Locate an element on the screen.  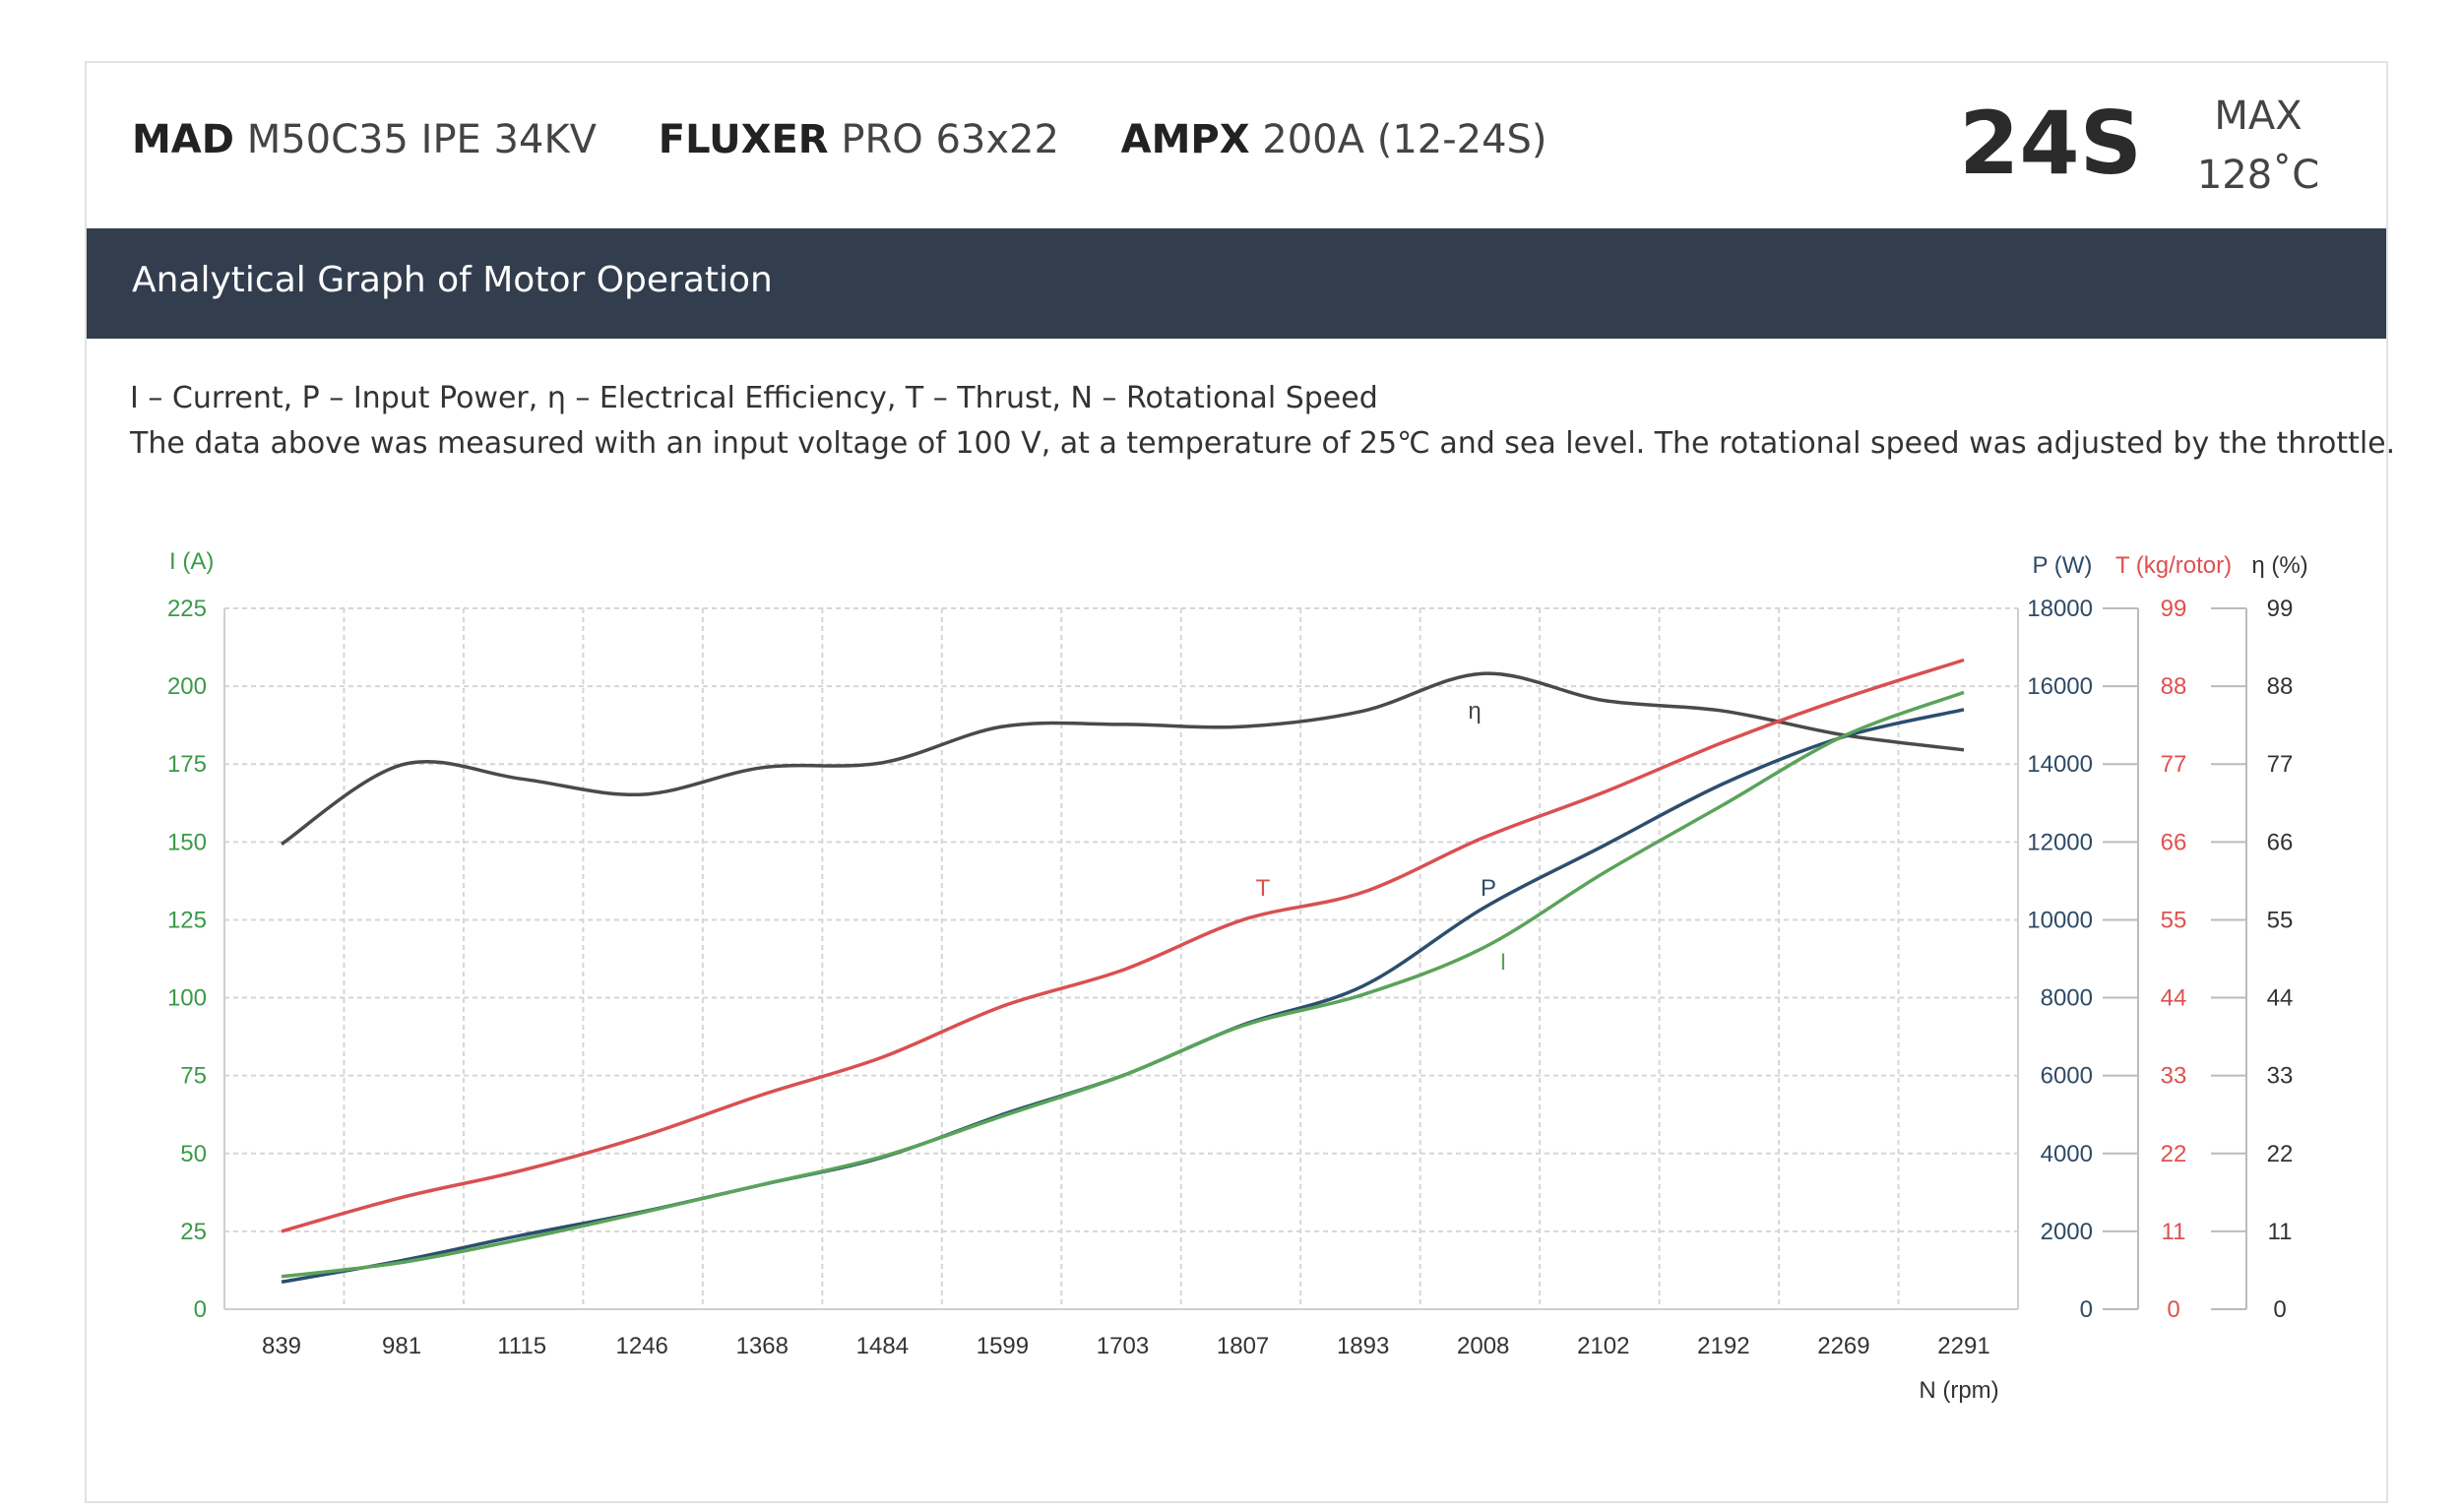
thrust-tick-label: 99 is located at coordinates (2174, 609).